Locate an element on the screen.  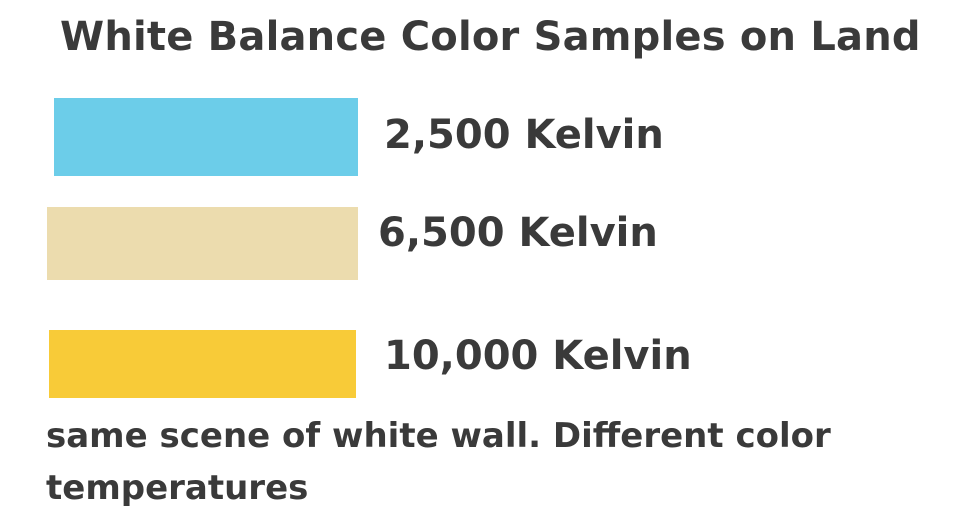
swatch-label-2500k: 2,500 Kelvin is located at coordinates (524, 135).